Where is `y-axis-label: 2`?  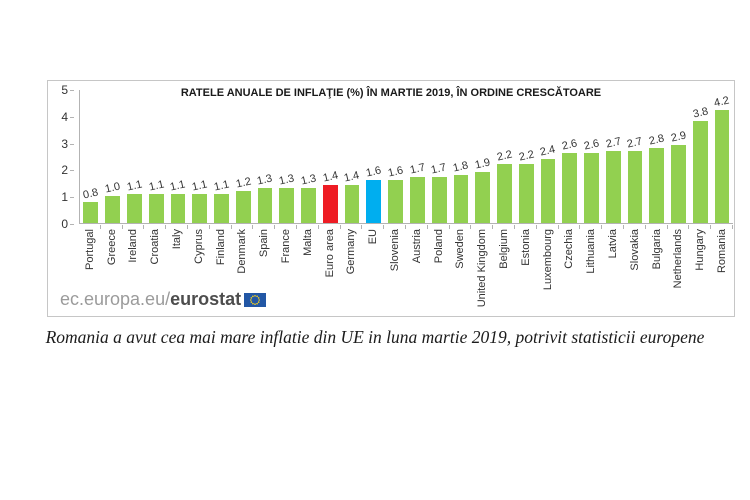
y-axis-label: 2 is located at coordinates (64, 170).